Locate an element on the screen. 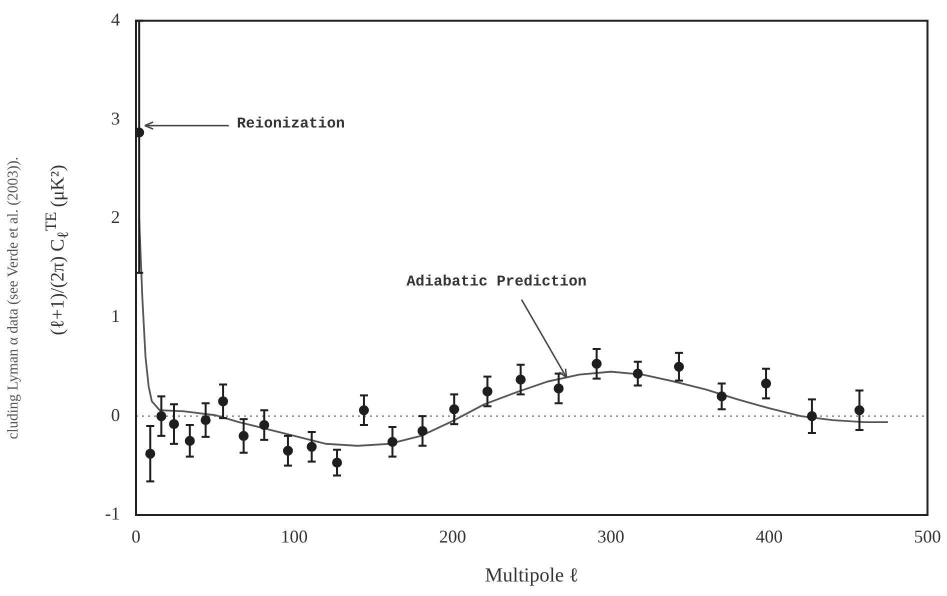 The width and height of the screenshot is (947, 596). y-tick-label: 0 is located at coordinates (115, 414).